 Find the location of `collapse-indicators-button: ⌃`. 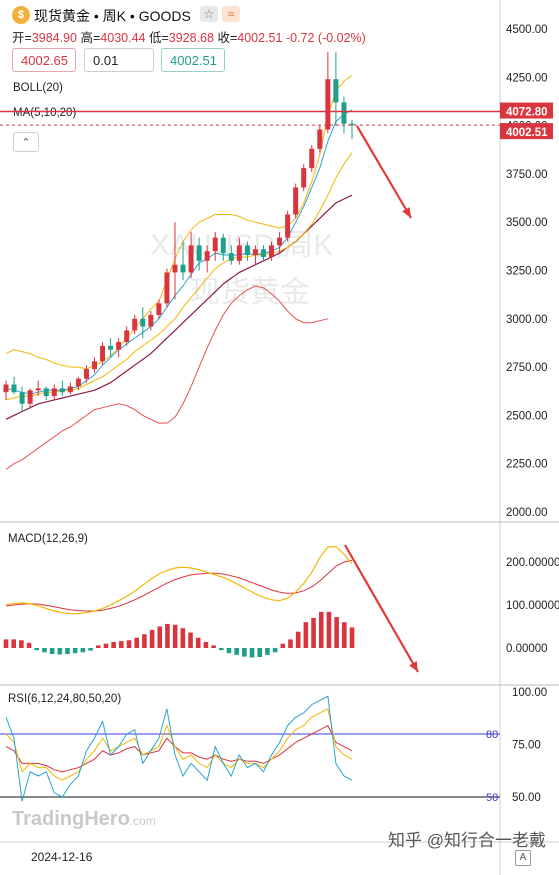

collapse-indicators-button: ⌃ is located at coordinates (26, 142).